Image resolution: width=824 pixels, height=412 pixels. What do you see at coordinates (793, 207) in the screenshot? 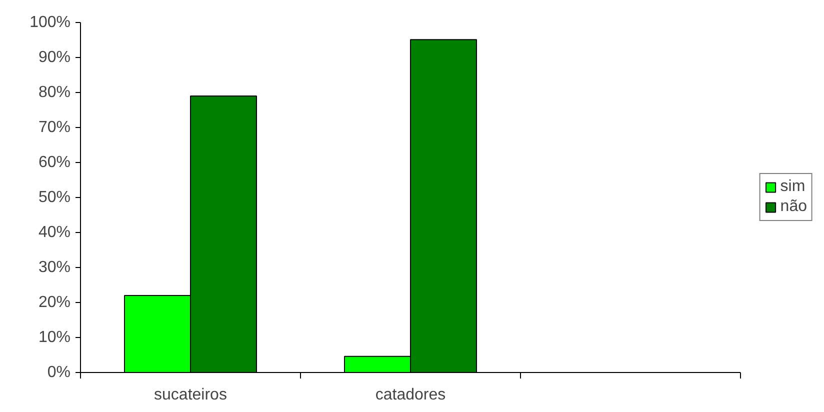
I see `legend-label: não` at bounding box center [793, 207].